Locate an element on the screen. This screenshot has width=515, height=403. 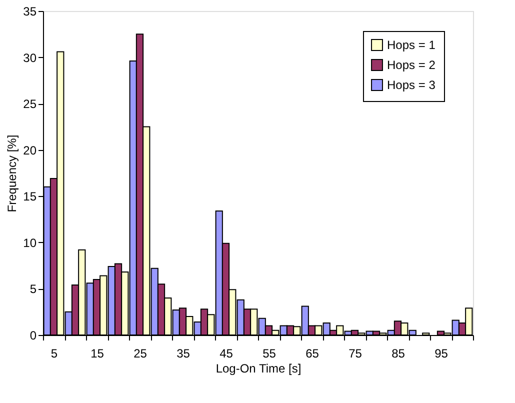
legend-label: Hops = 1 is located at coordinates (411, 45).